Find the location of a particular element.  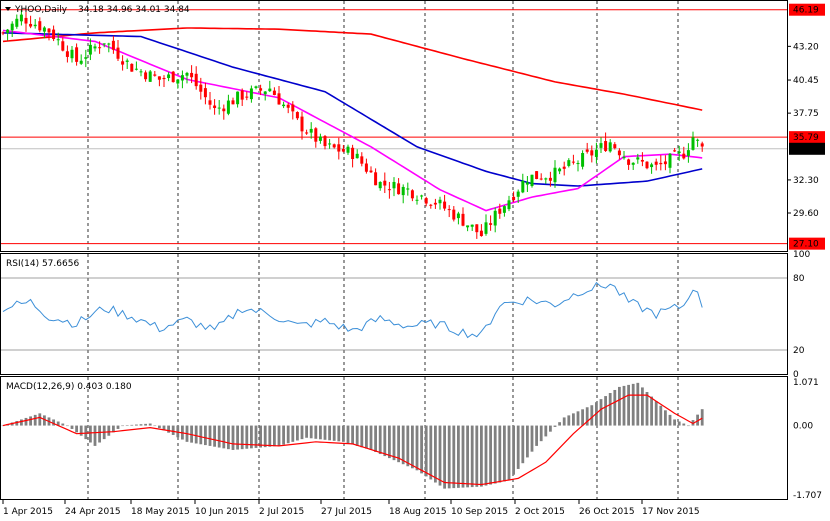

last-price-tag is located at coordinates (807, 148).